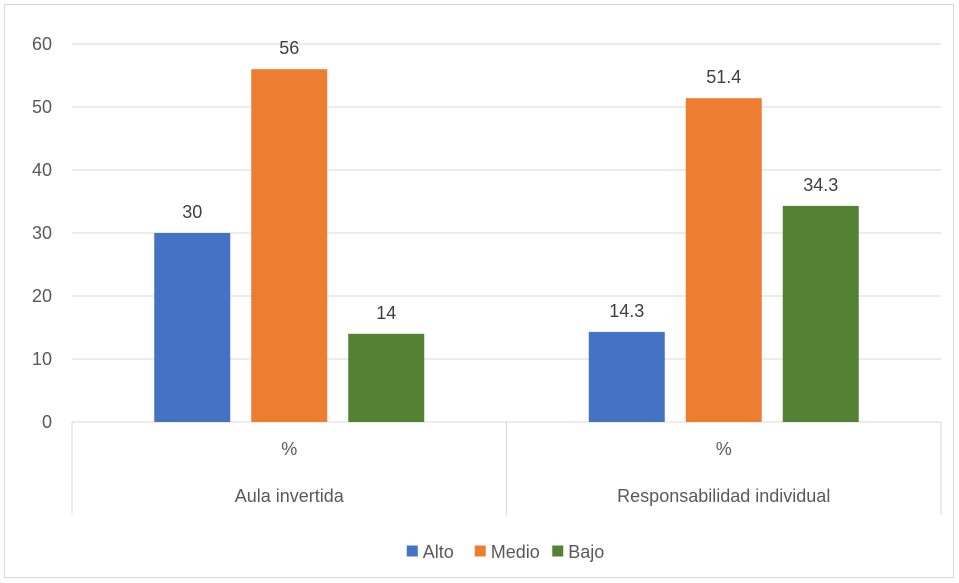  I want to click on category-label: Aula invertida, so click(290, 496).